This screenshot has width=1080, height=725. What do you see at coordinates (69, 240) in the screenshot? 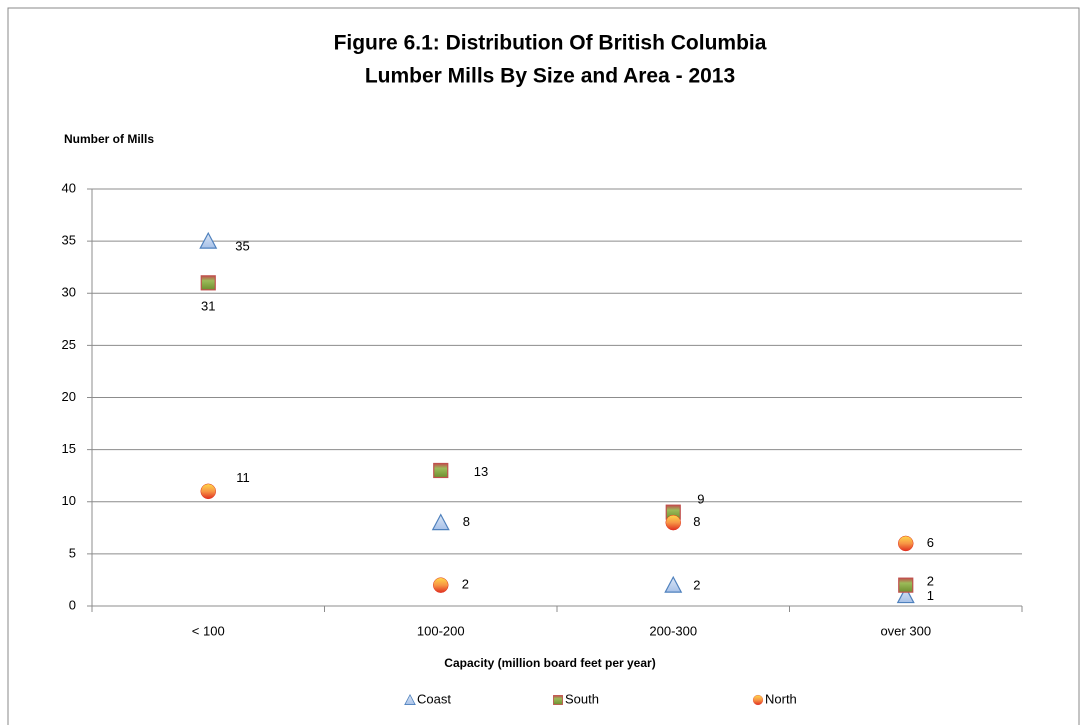
I see `y-tick-label: 35` at bounding box center [69, 240].